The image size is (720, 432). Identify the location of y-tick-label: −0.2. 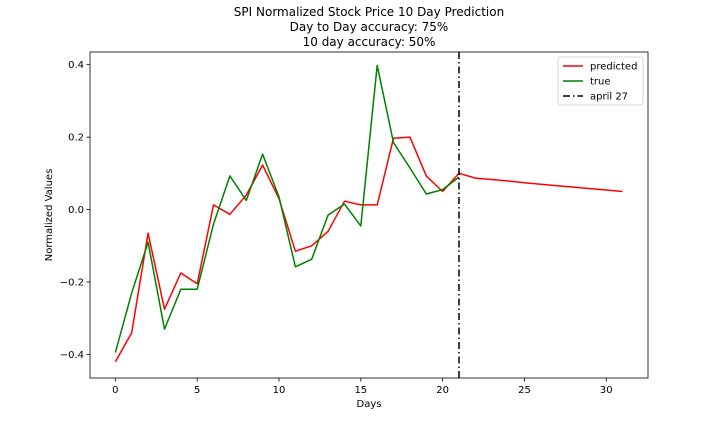
(72, 283).